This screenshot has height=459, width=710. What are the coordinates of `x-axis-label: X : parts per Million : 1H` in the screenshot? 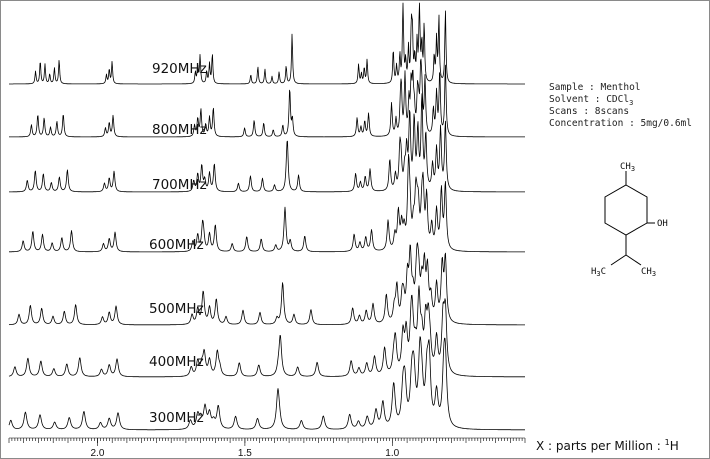 It's located at (607, 445).